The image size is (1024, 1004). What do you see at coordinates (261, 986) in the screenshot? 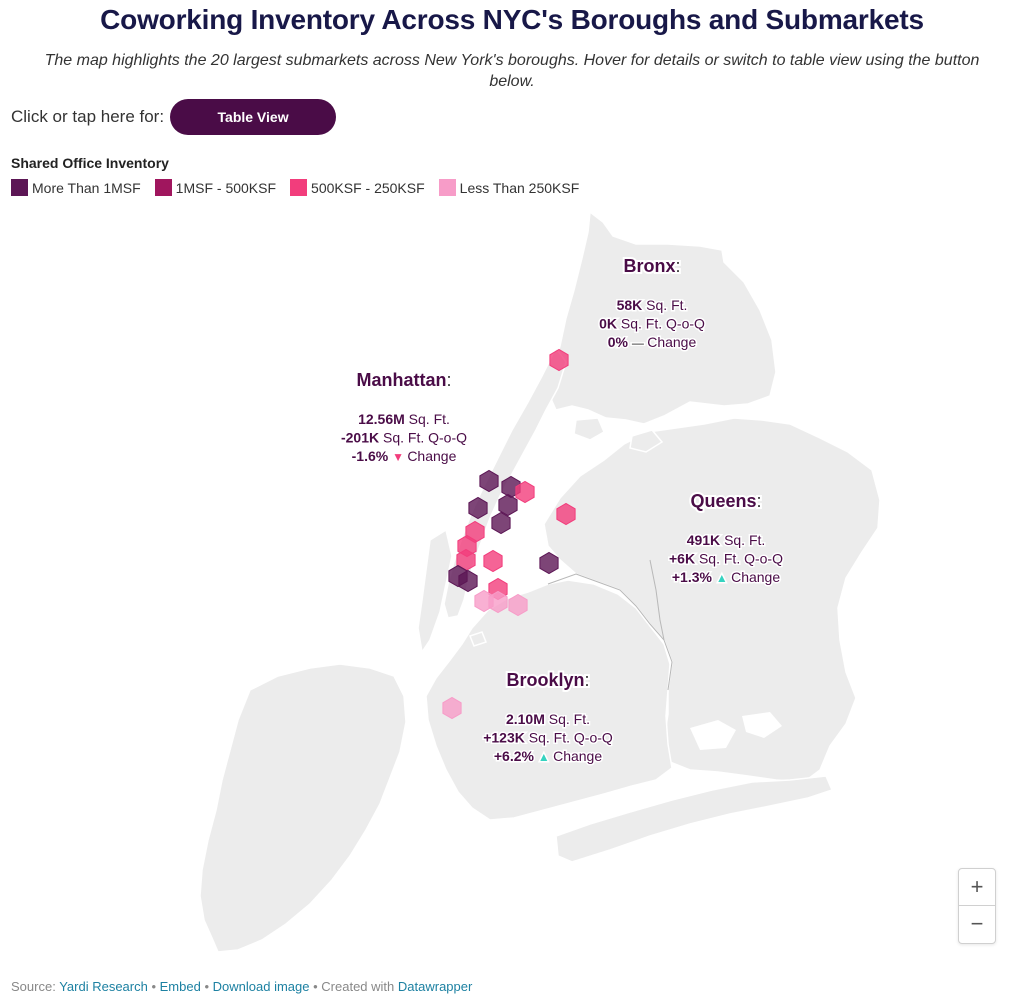
I see `download-image-link: Download image` at bounding box center [261, 986].